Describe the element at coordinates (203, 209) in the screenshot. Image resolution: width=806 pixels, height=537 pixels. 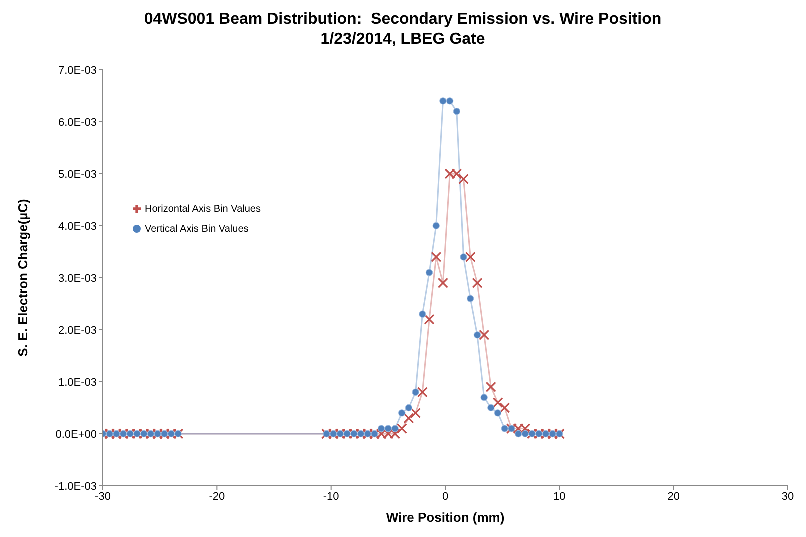
I see `legend-label: Horizontal Axis Bin Values` at that location.